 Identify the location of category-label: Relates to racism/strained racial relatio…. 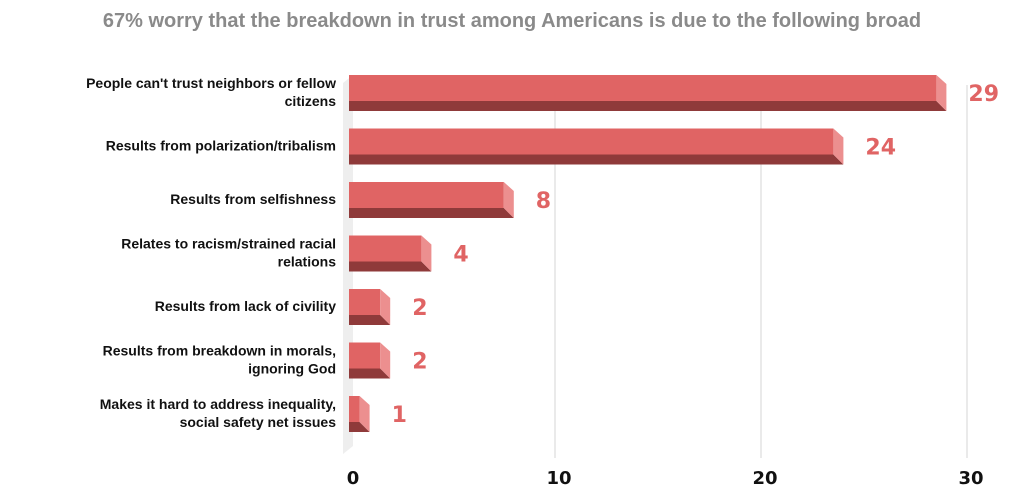
(228, 253).